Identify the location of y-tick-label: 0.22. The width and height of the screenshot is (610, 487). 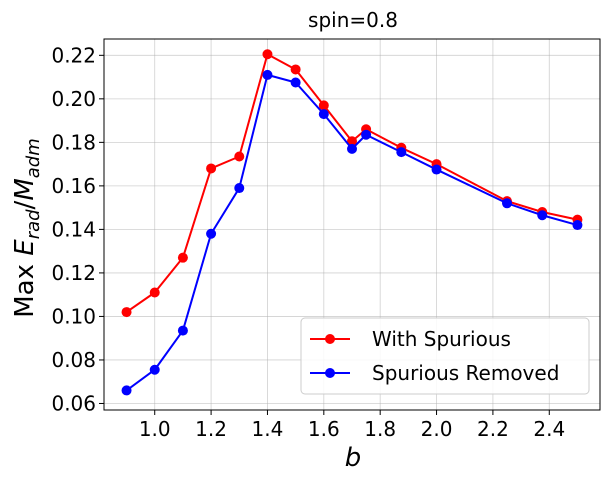
(73, 55).